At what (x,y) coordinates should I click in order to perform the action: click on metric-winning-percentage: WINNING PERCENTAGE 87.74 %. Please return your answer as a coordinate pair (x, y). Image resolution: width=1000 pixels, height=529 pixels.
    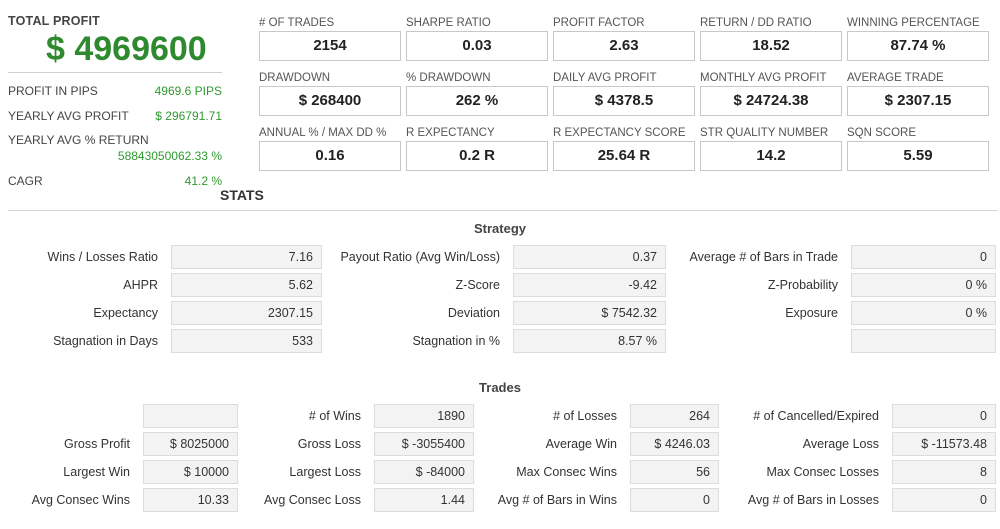
    Looking at the image, I should click on (918, 38).